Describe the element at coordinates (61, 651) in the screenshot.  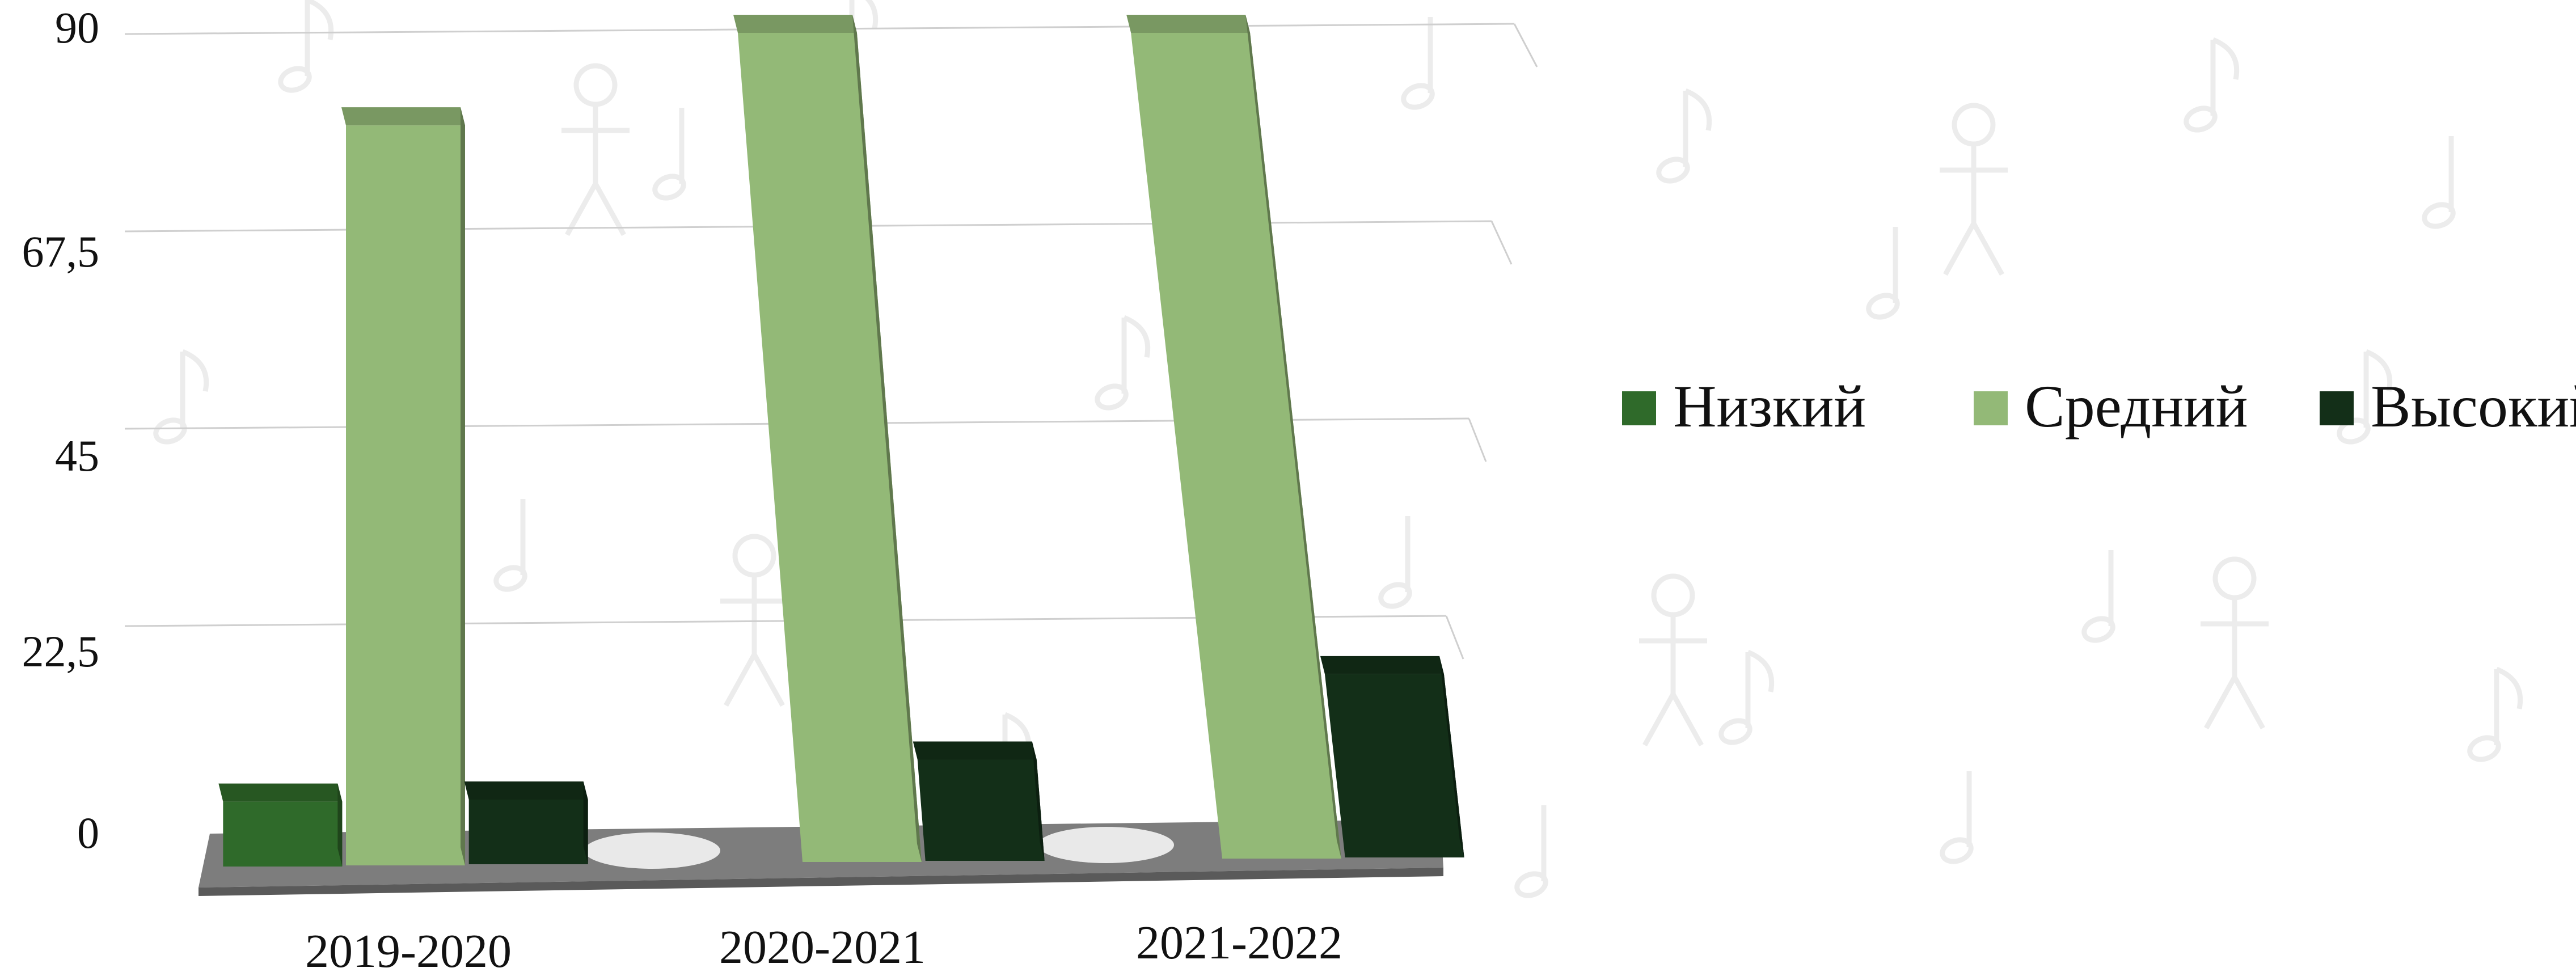
I see `y-tick-label: 22,5` at that location.